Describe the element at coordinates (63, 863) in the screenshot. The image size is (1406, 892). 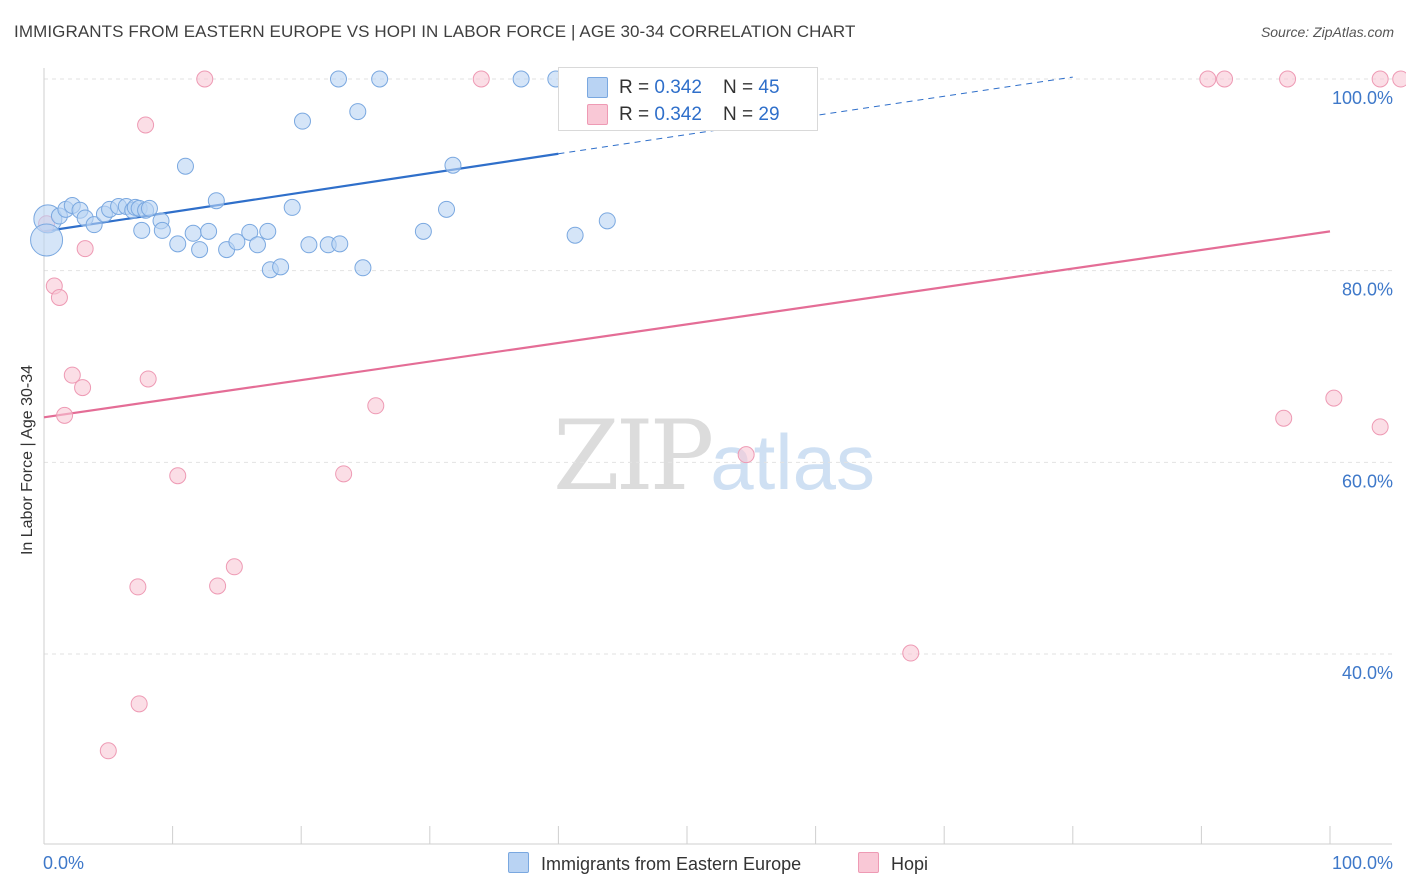
I see `x-tick-label: 0.0%` at that location.